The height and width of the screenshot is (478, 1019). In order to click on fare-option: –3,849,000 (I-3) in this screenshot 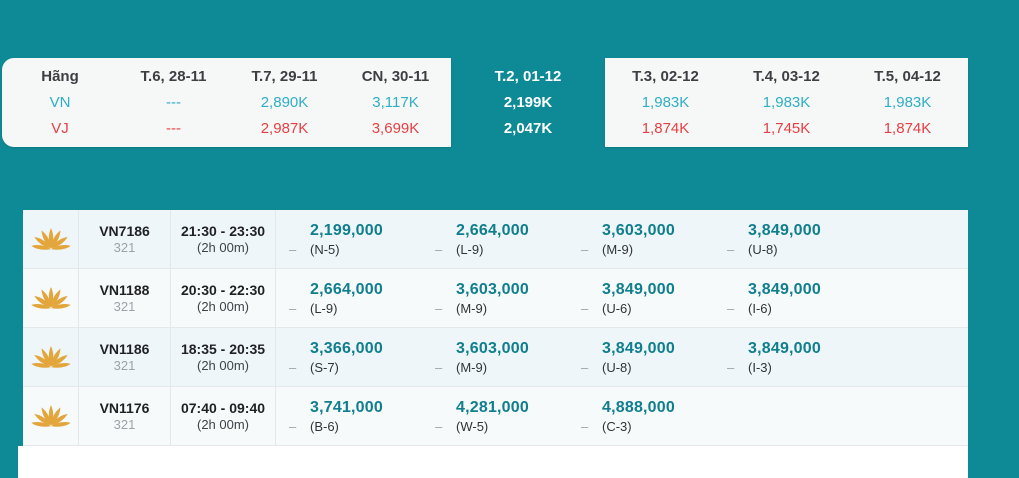, I will do `click(787, 357)`.